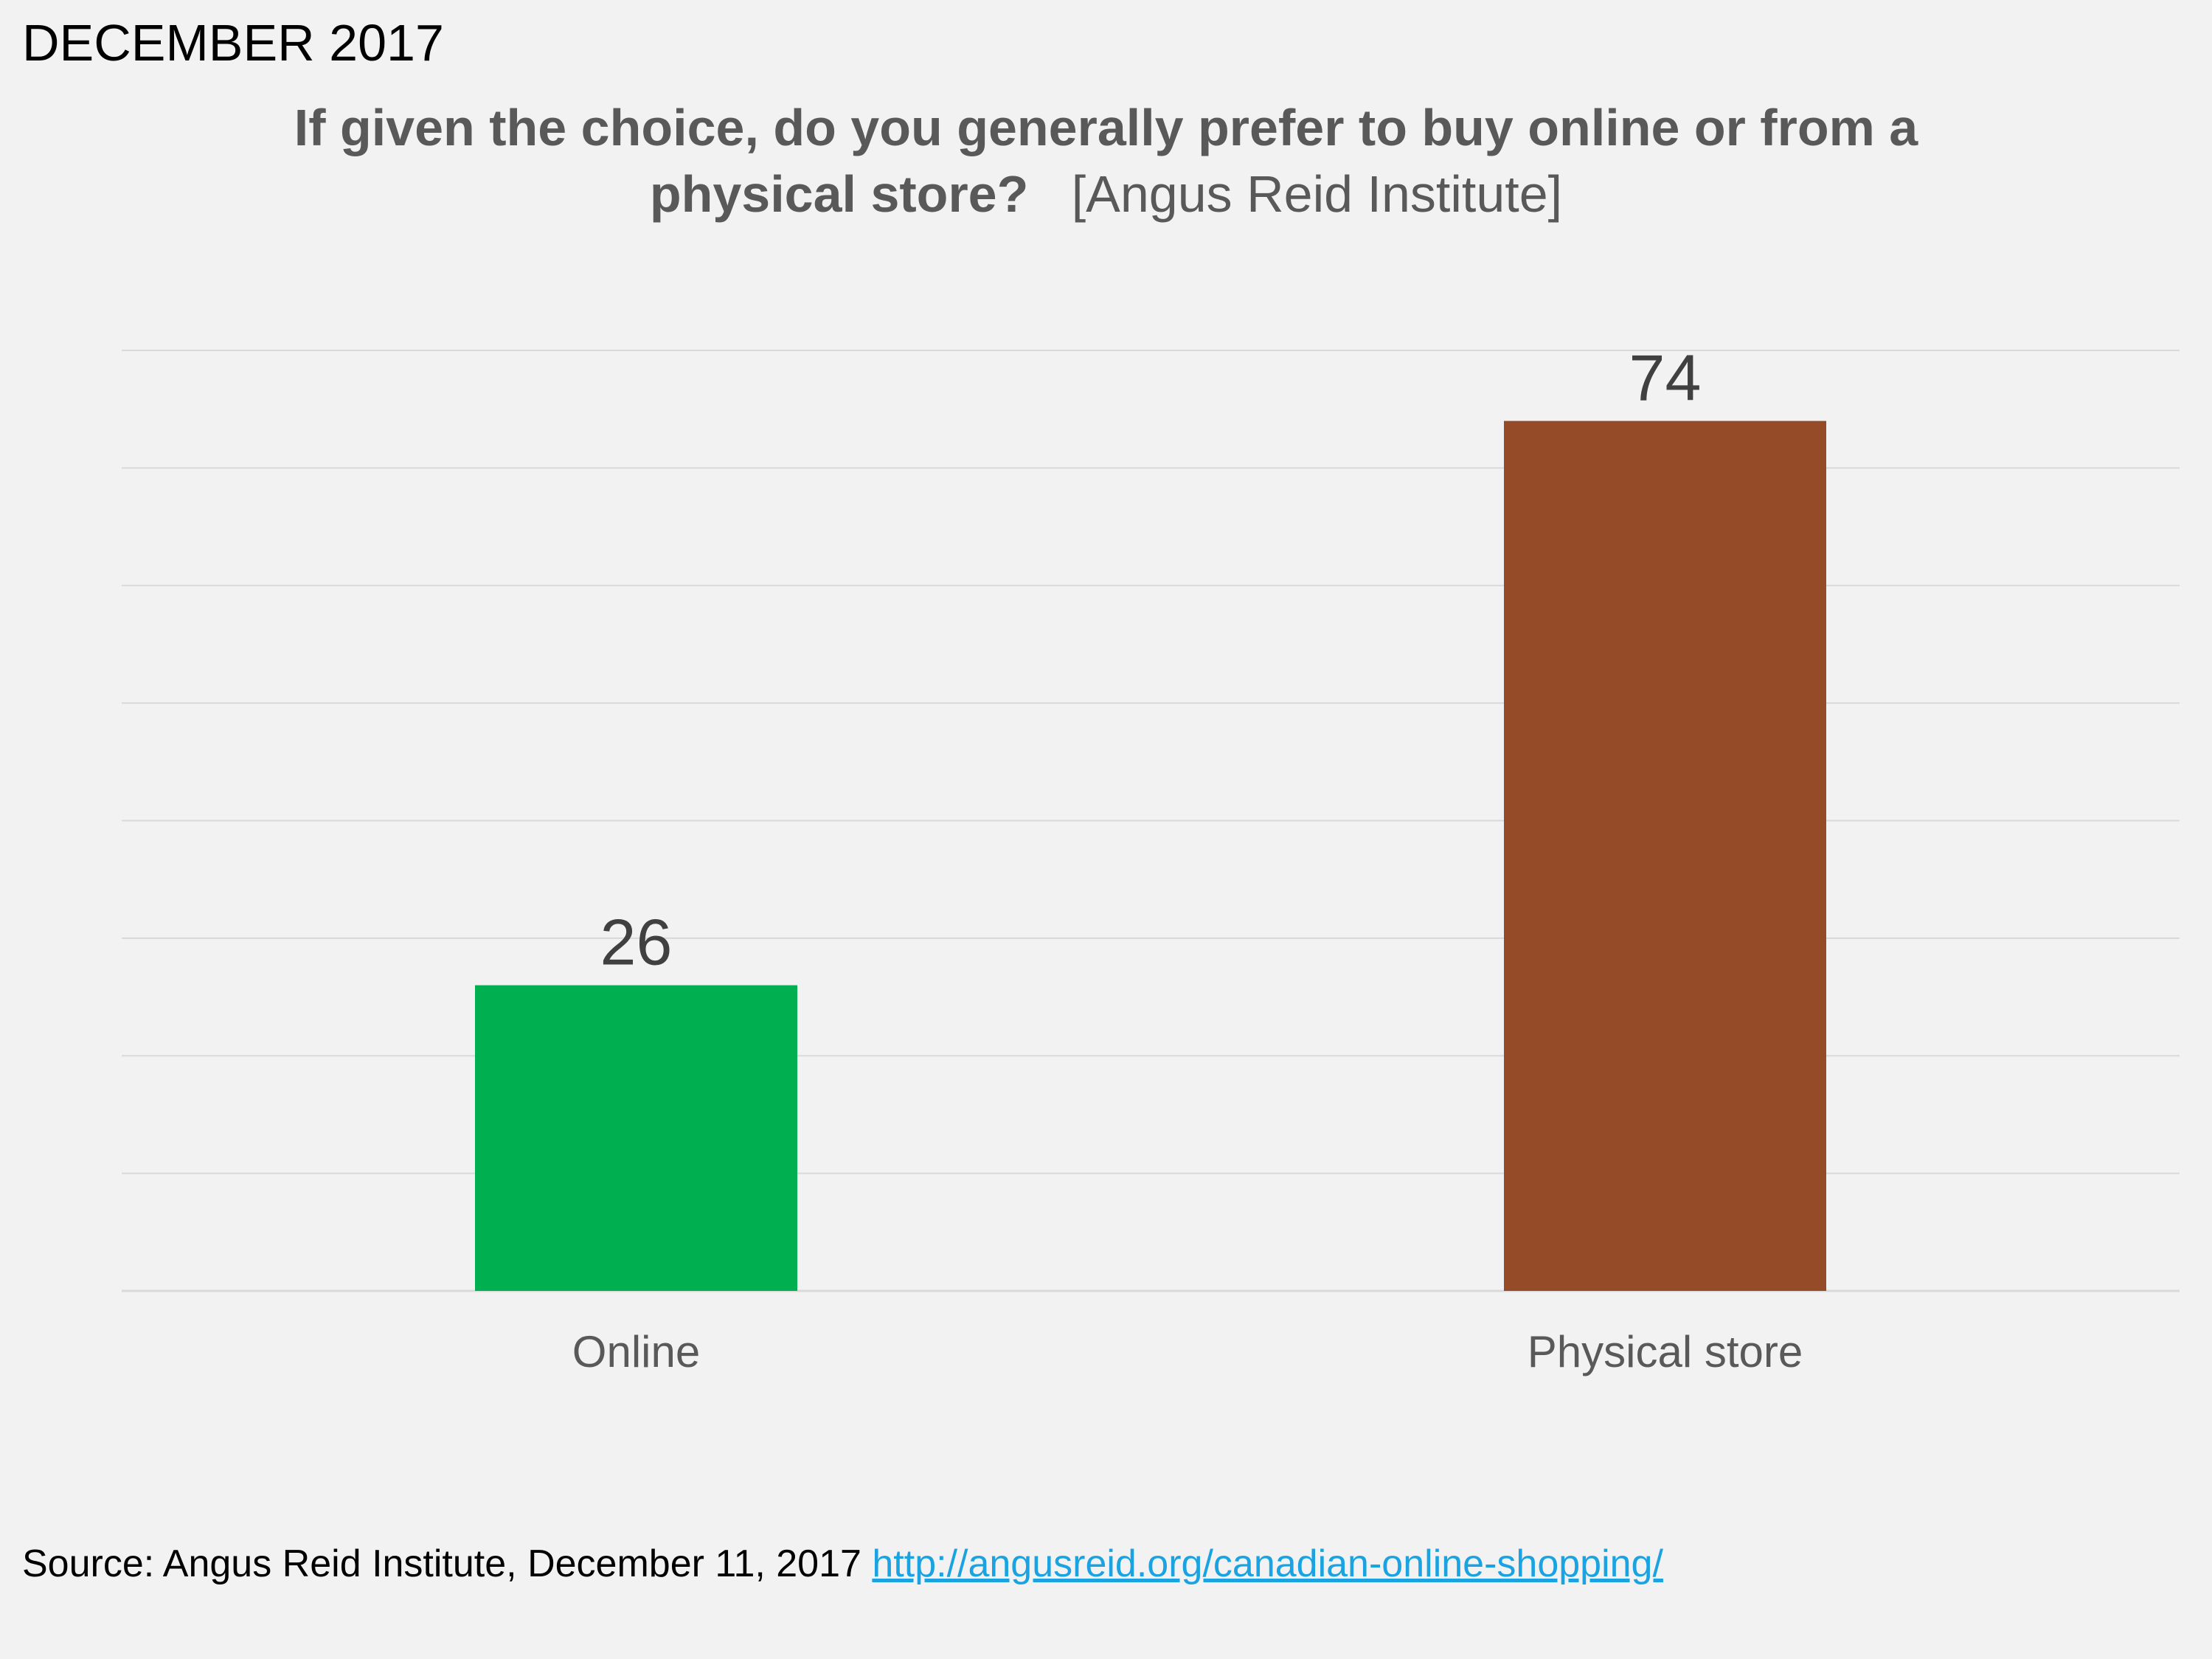 Image resolution: width=2212 pixels, height=1659 pixels. I want to click on date-stamp: DECEMBER 2017, so click(233, 43).